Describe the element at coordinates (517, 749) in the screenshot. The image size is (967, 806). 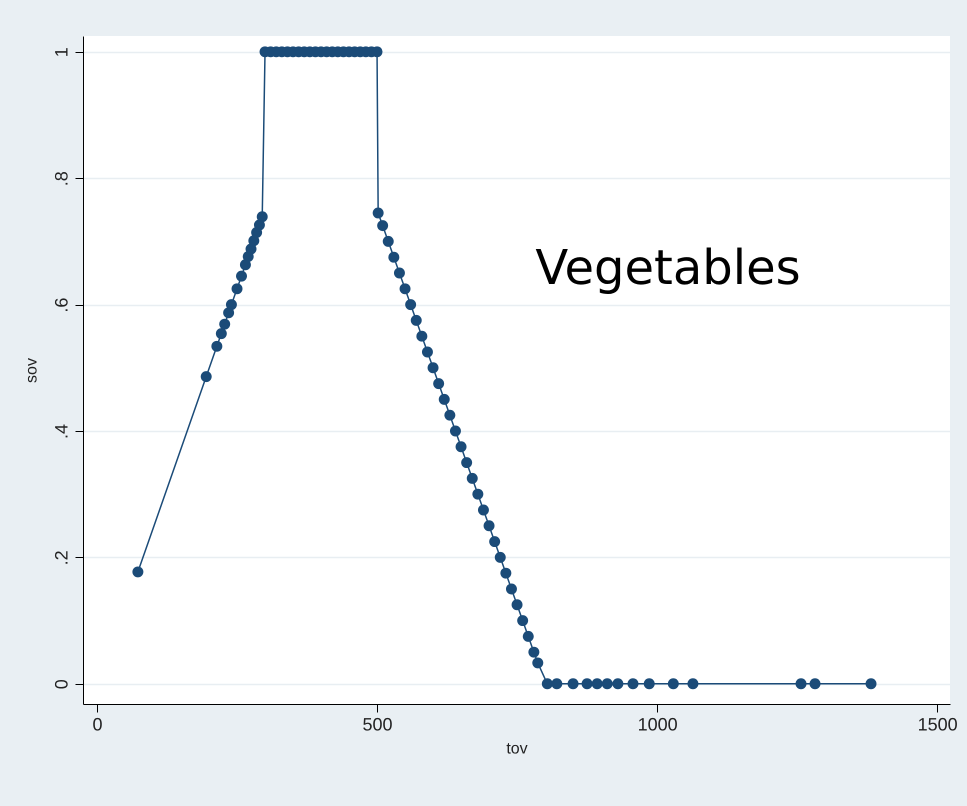
I see `x-axis-title: tov` at that location.